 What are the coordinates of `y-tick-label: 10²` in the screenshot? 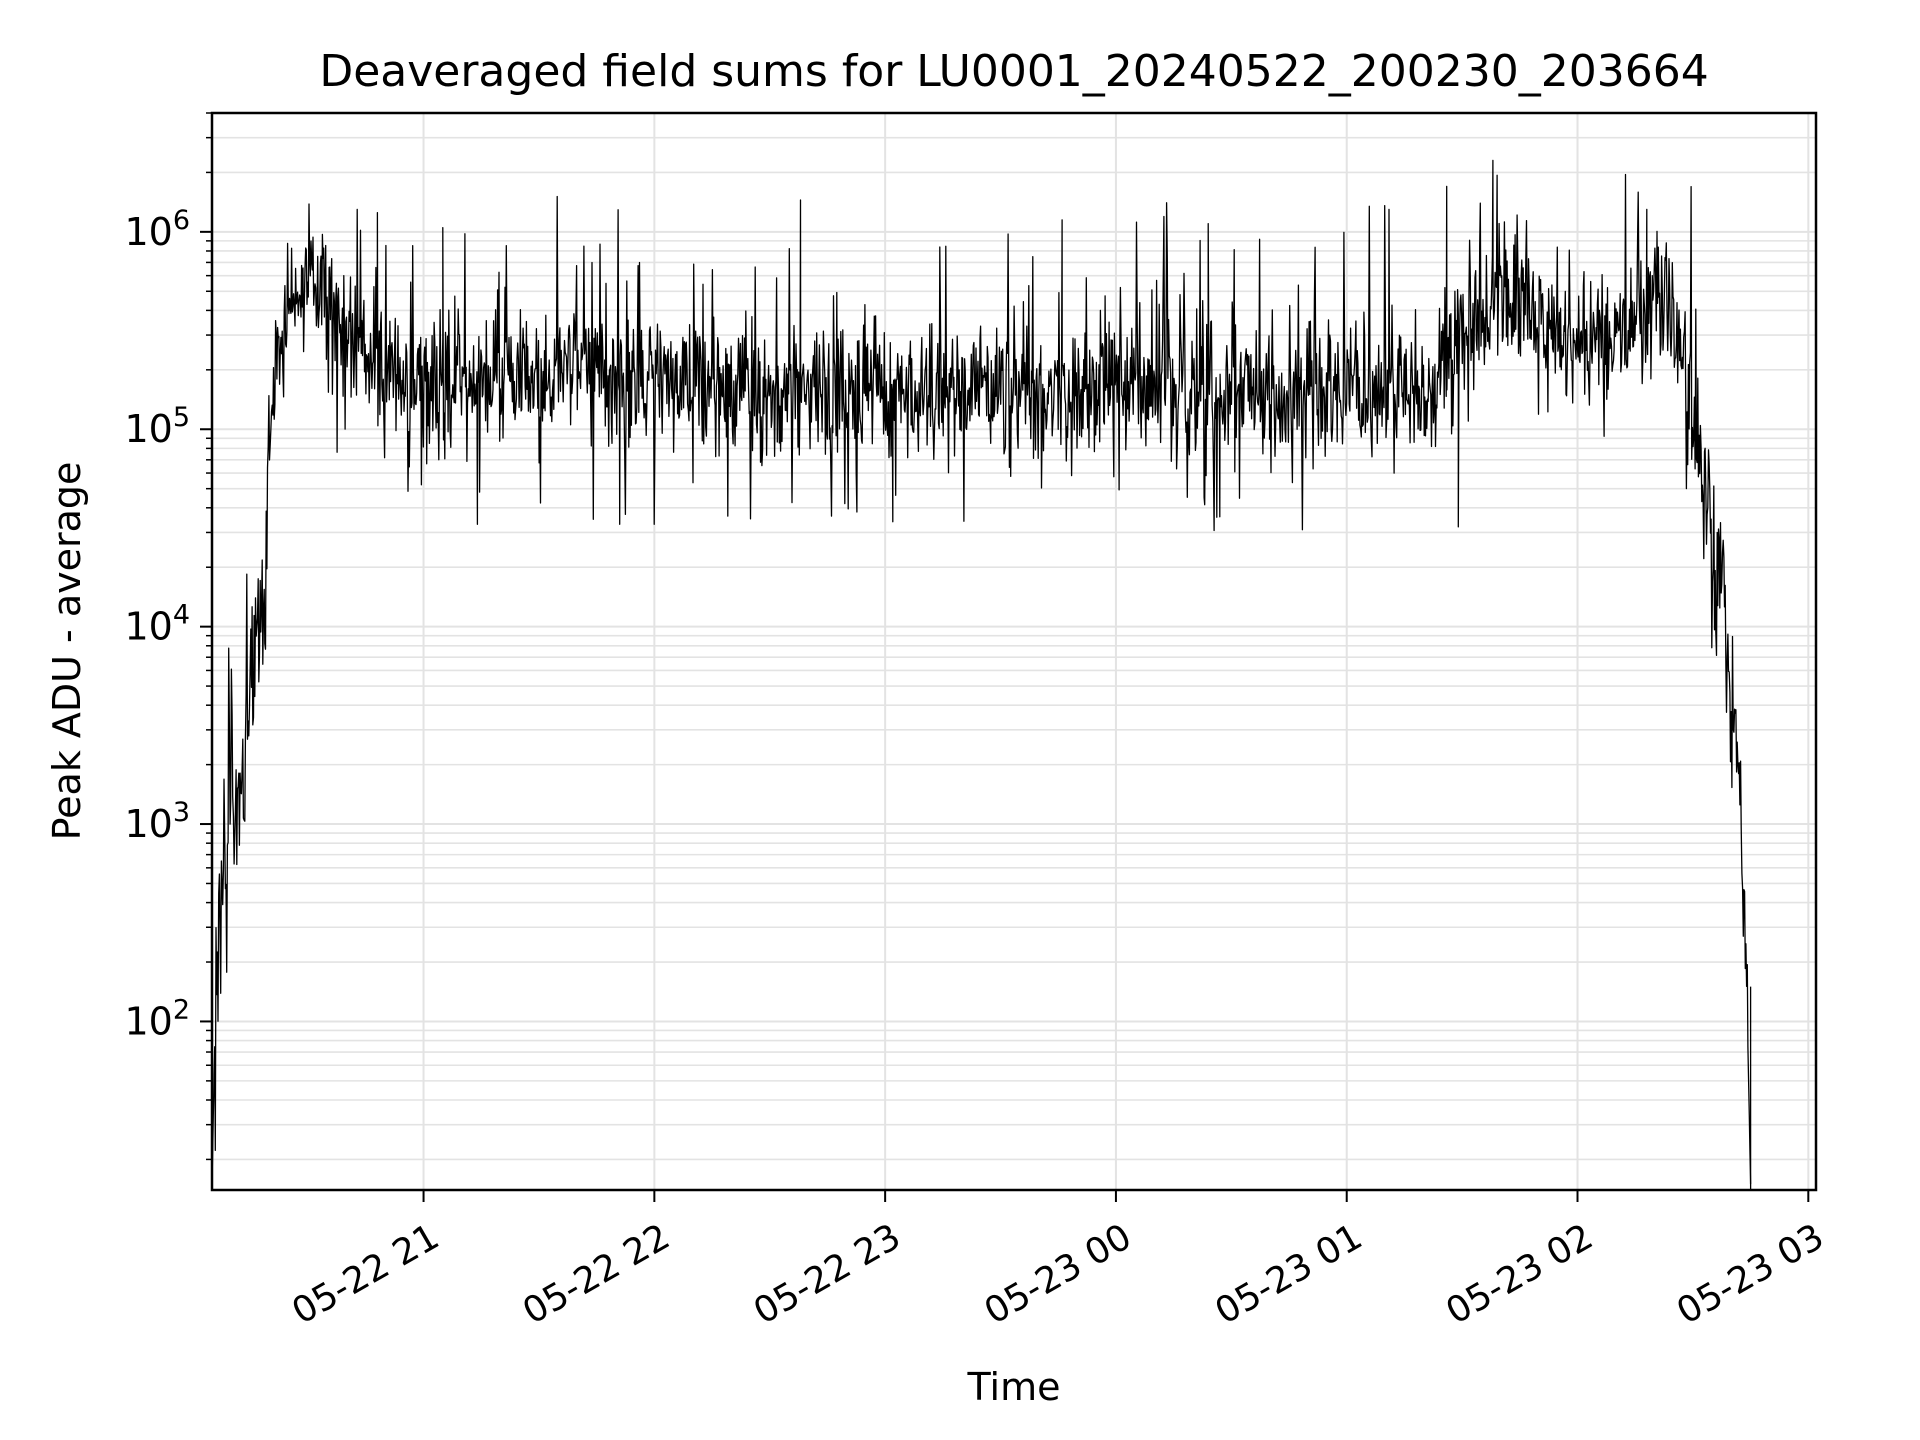 It's located at (157, 1018).